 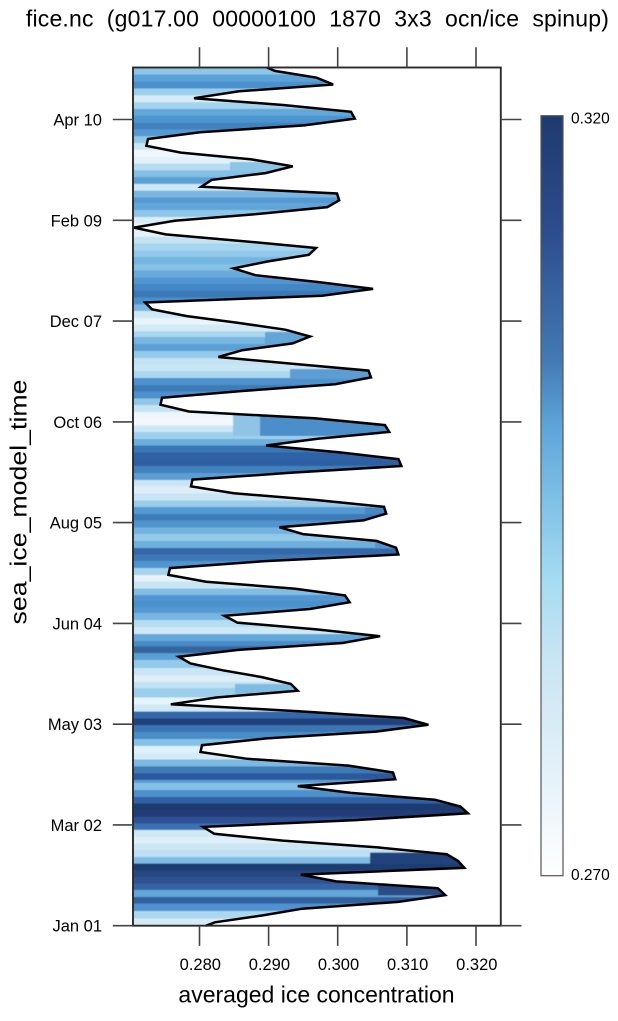 I want to click on svg-text: 0.300, so click(x=338, y=965).